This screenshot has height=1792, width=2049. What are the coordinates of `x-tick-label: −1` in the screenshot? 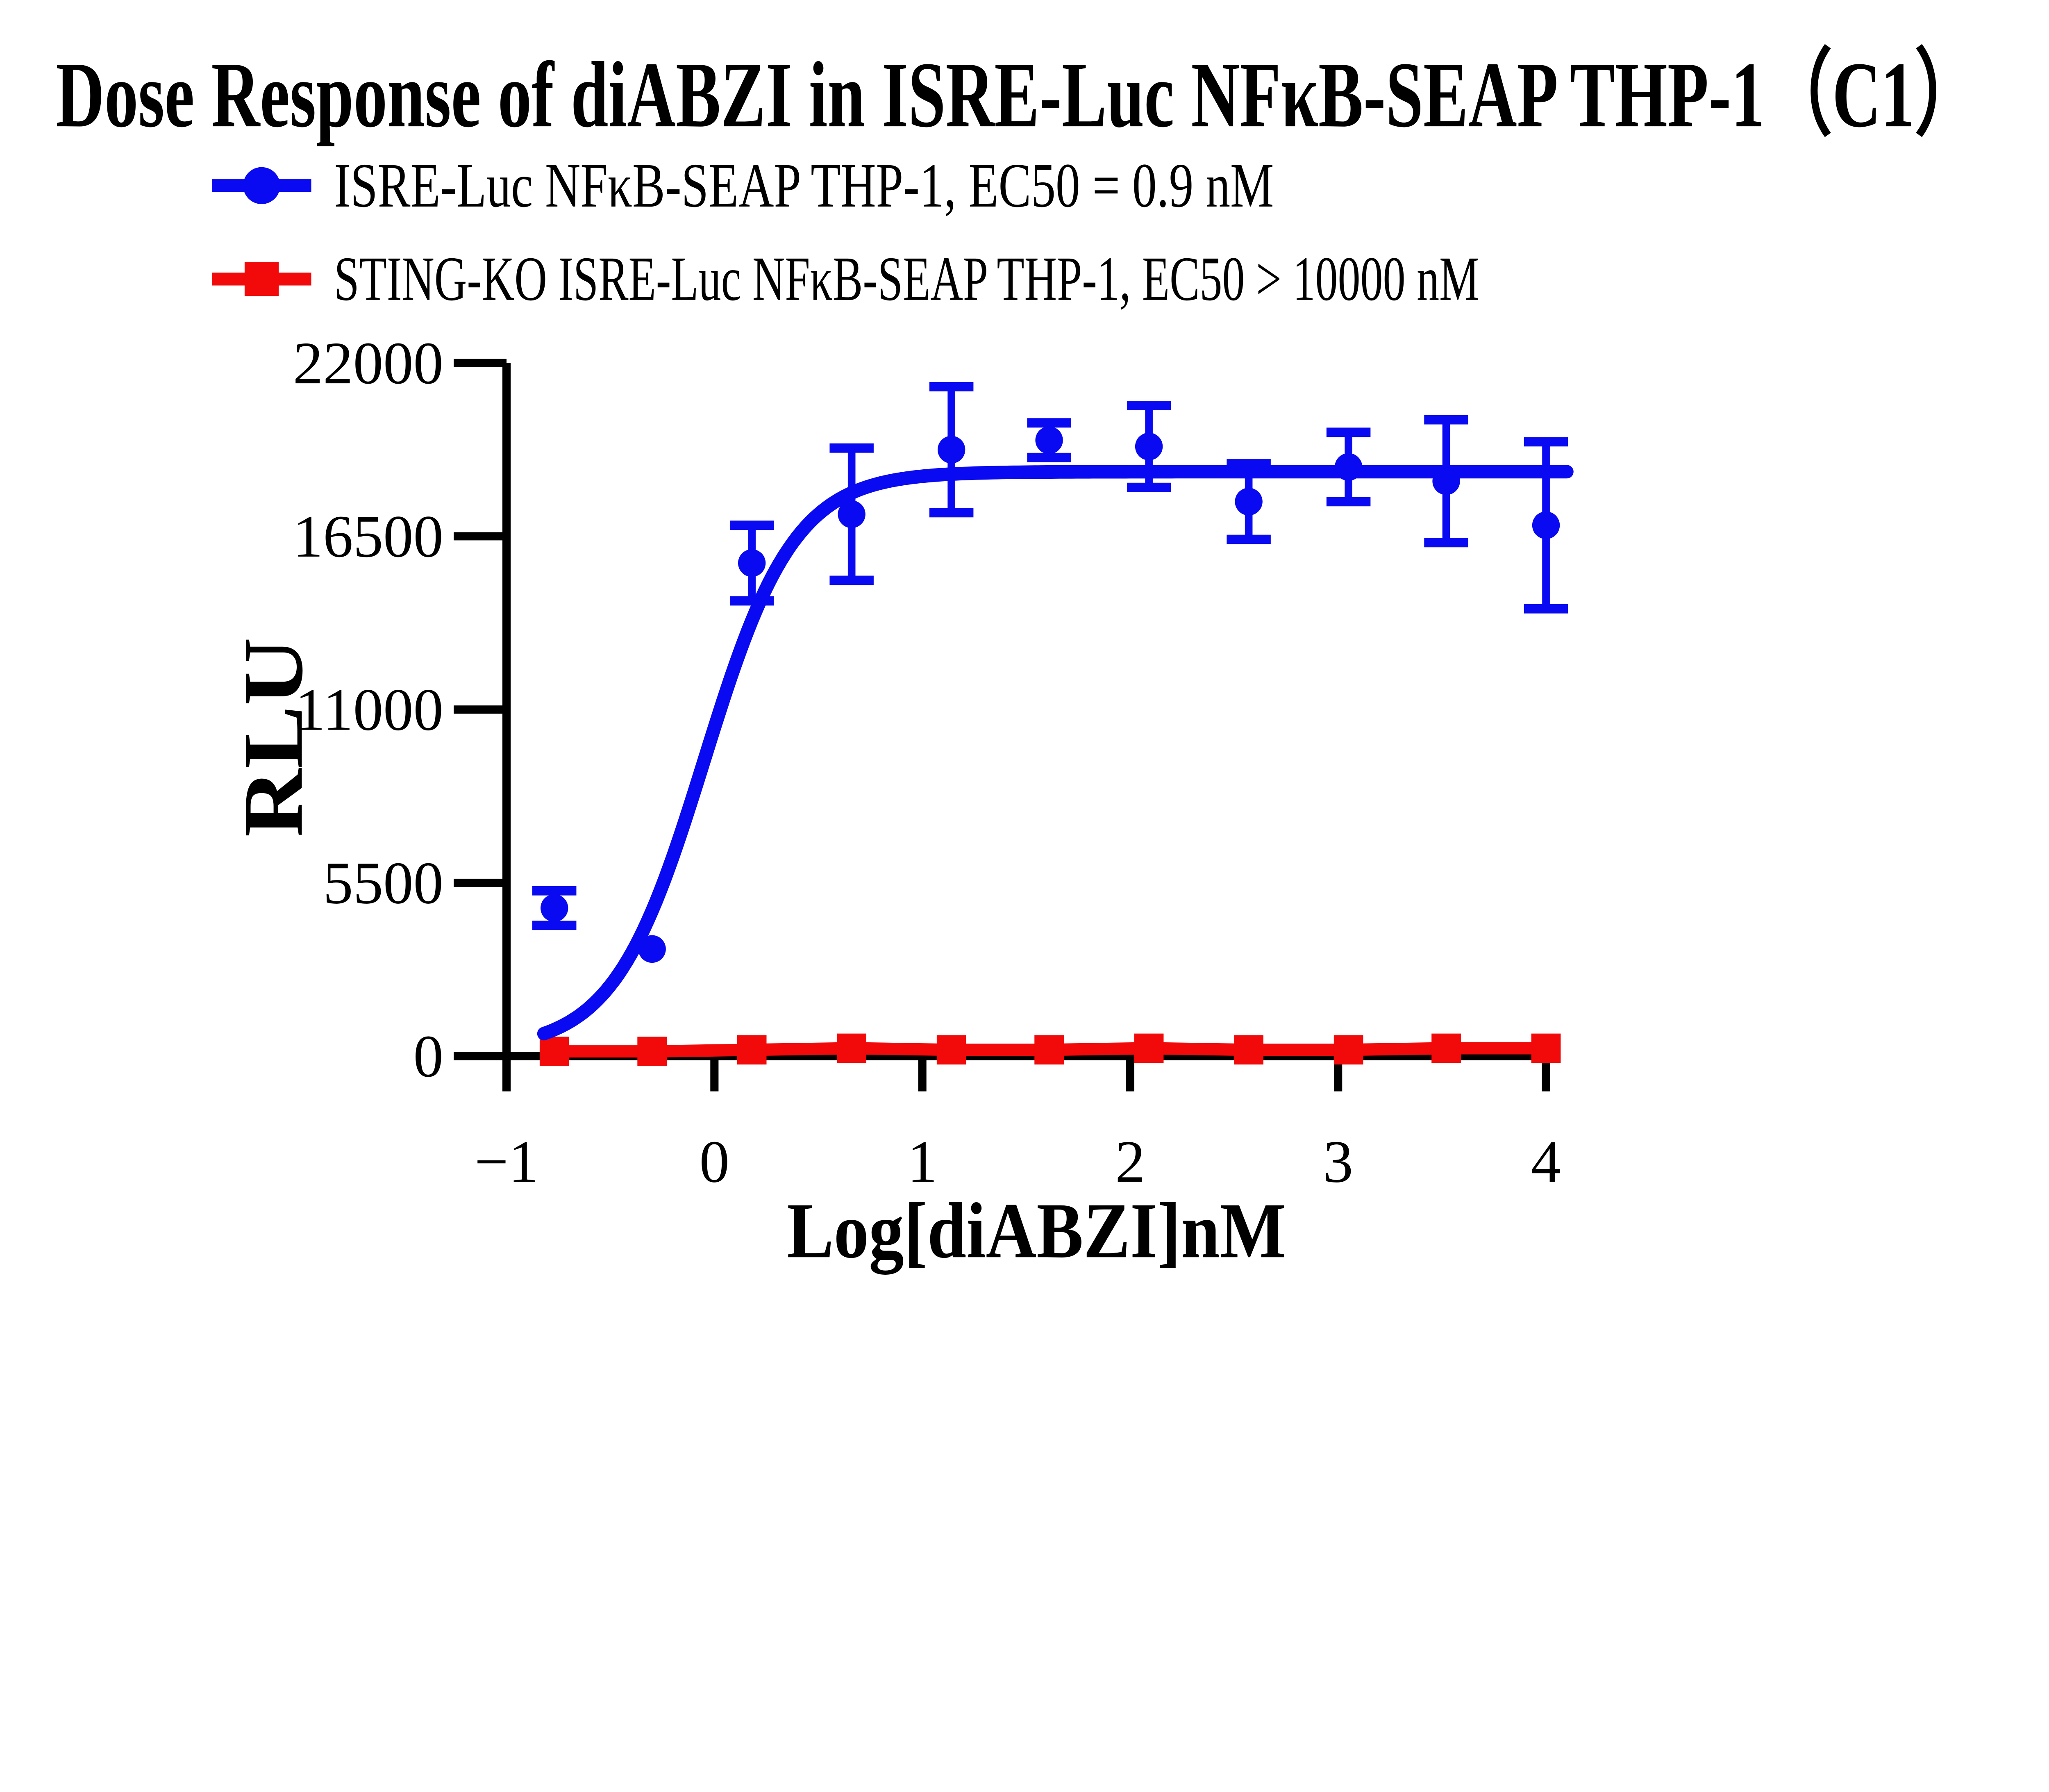 It's located at (506, 1161).